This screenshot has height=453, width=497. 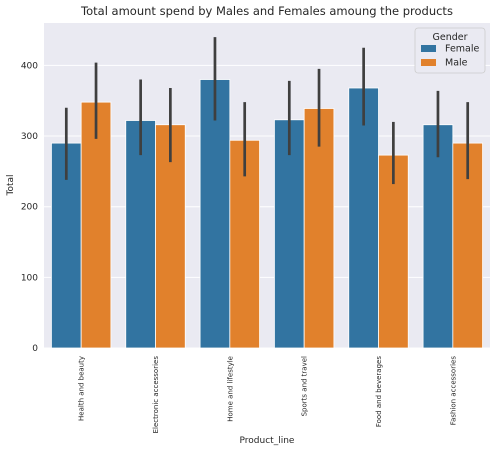 I want to click on x-tick-label: Food and beverages, so click(x=379, y=392).